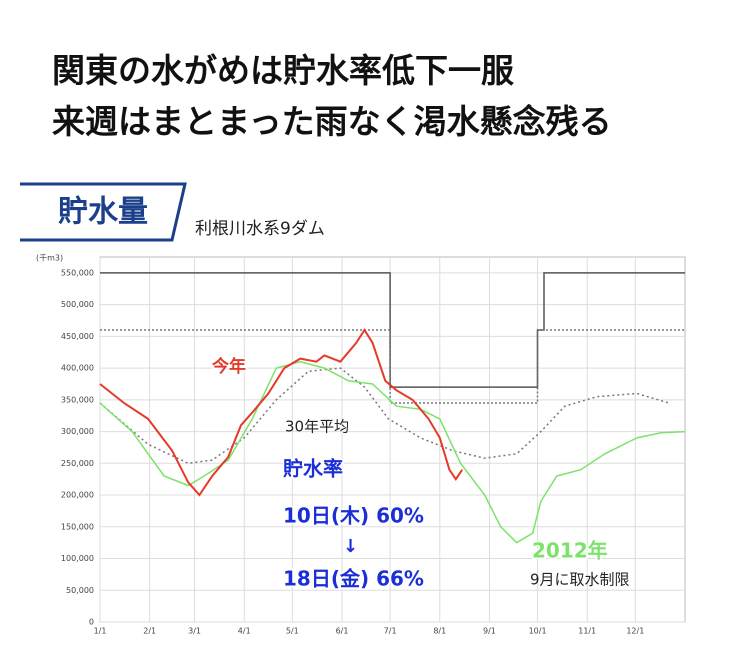 Image resolution: width=750 pixels, height=654 pixels. Describe the element at coordinates (49, 258) in the screenshot. I see `y-unit: (千m3)` at that location.